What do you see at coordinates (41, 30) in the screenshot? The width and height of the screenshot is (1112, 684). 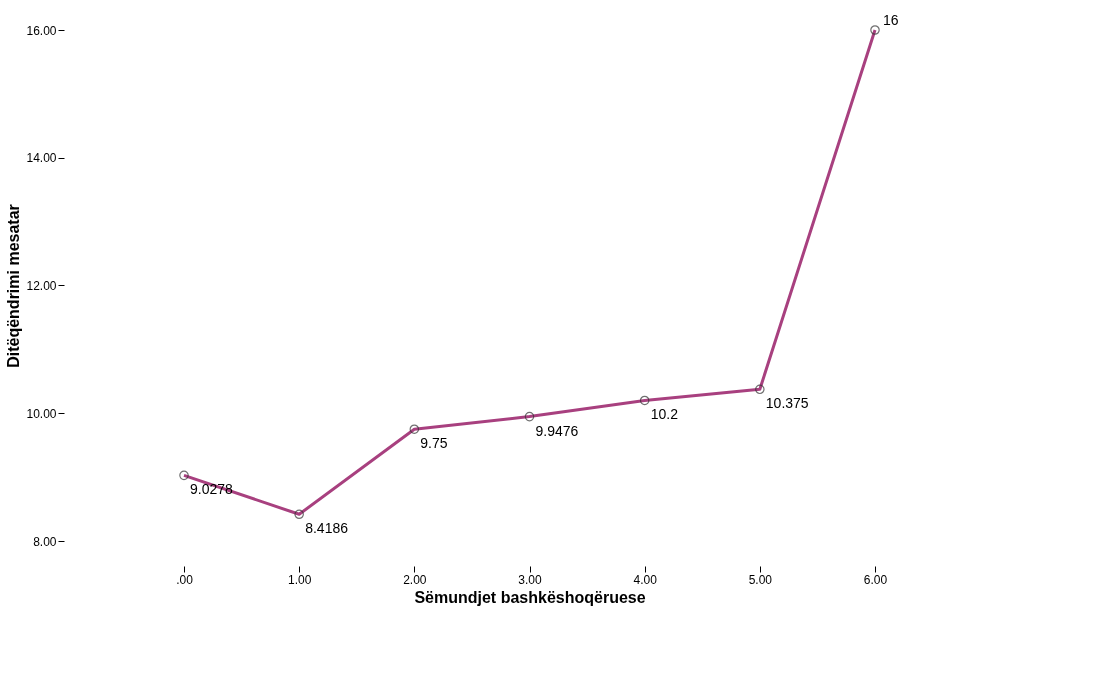 I see `y-tick-label: 16.00` at bounding box center [41, 30].